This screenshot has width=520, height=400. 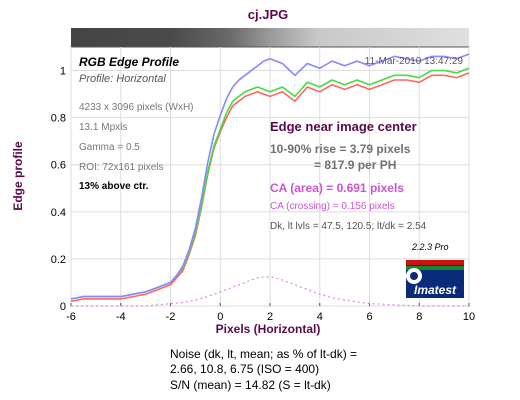 I want to click on rise-per-ph: = 817.9 per PH, so click(x=355, y=165).